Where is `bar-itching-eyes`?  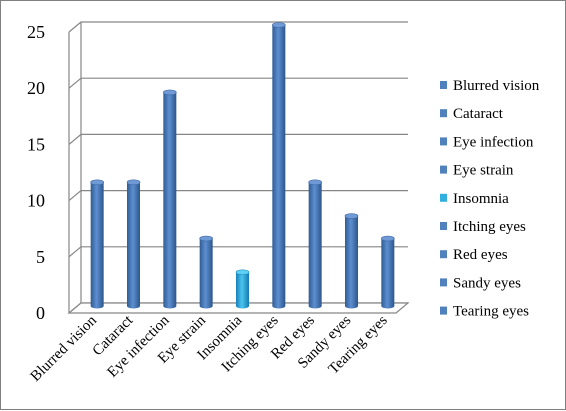
bar-itching-eyes is located at coordinates (279, 165).